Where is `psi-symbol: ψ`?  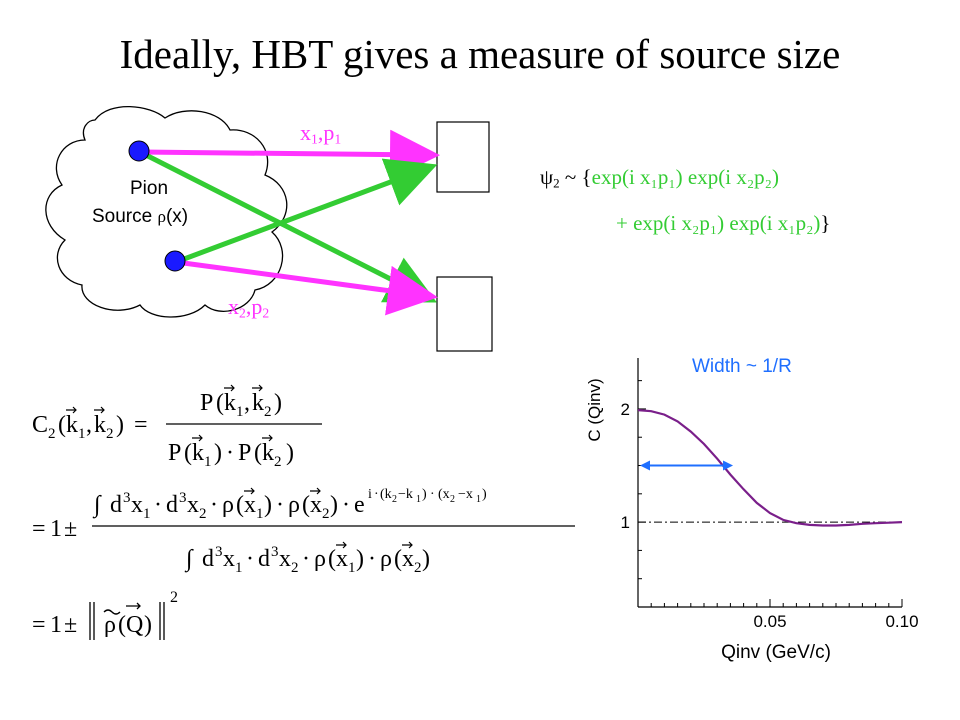
psi-symbol: ψ is located at coordinates (547, 177).